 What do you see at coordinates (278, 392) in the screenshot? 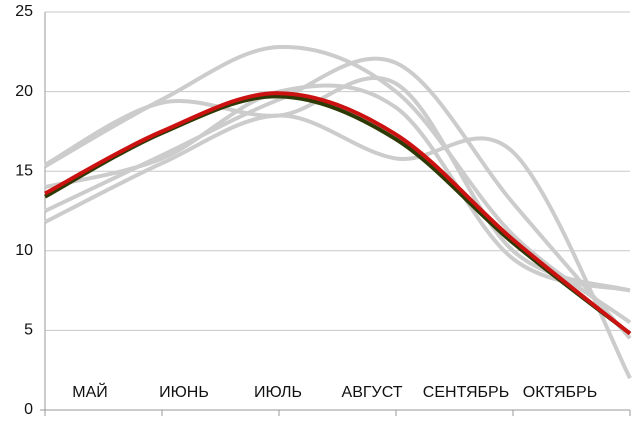
I see `x-tick-label: ИЮЛЬ` at bounding box center [278, 392].